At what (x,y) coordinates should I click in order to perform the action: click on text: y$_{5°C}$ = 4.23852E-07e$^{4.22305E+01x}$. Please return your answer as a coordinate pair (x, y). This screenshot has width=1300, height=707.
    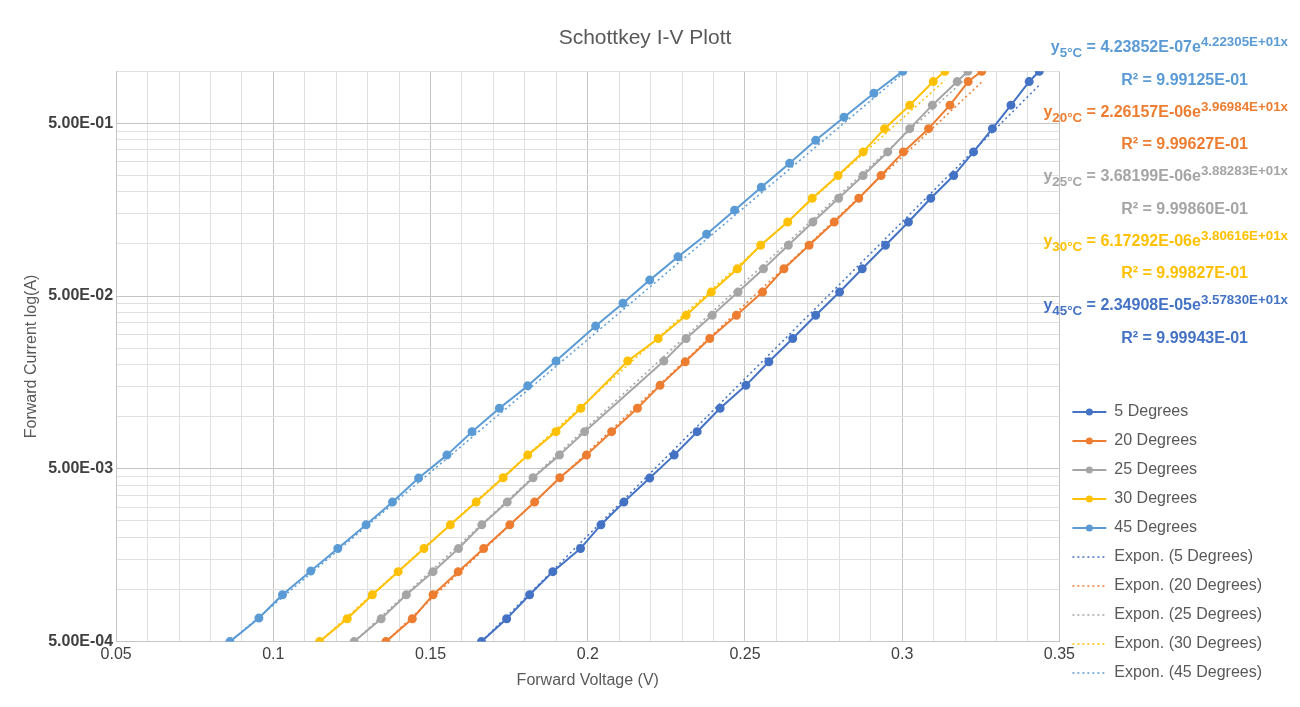
    Looking at the image, I should click on (1168, 47).